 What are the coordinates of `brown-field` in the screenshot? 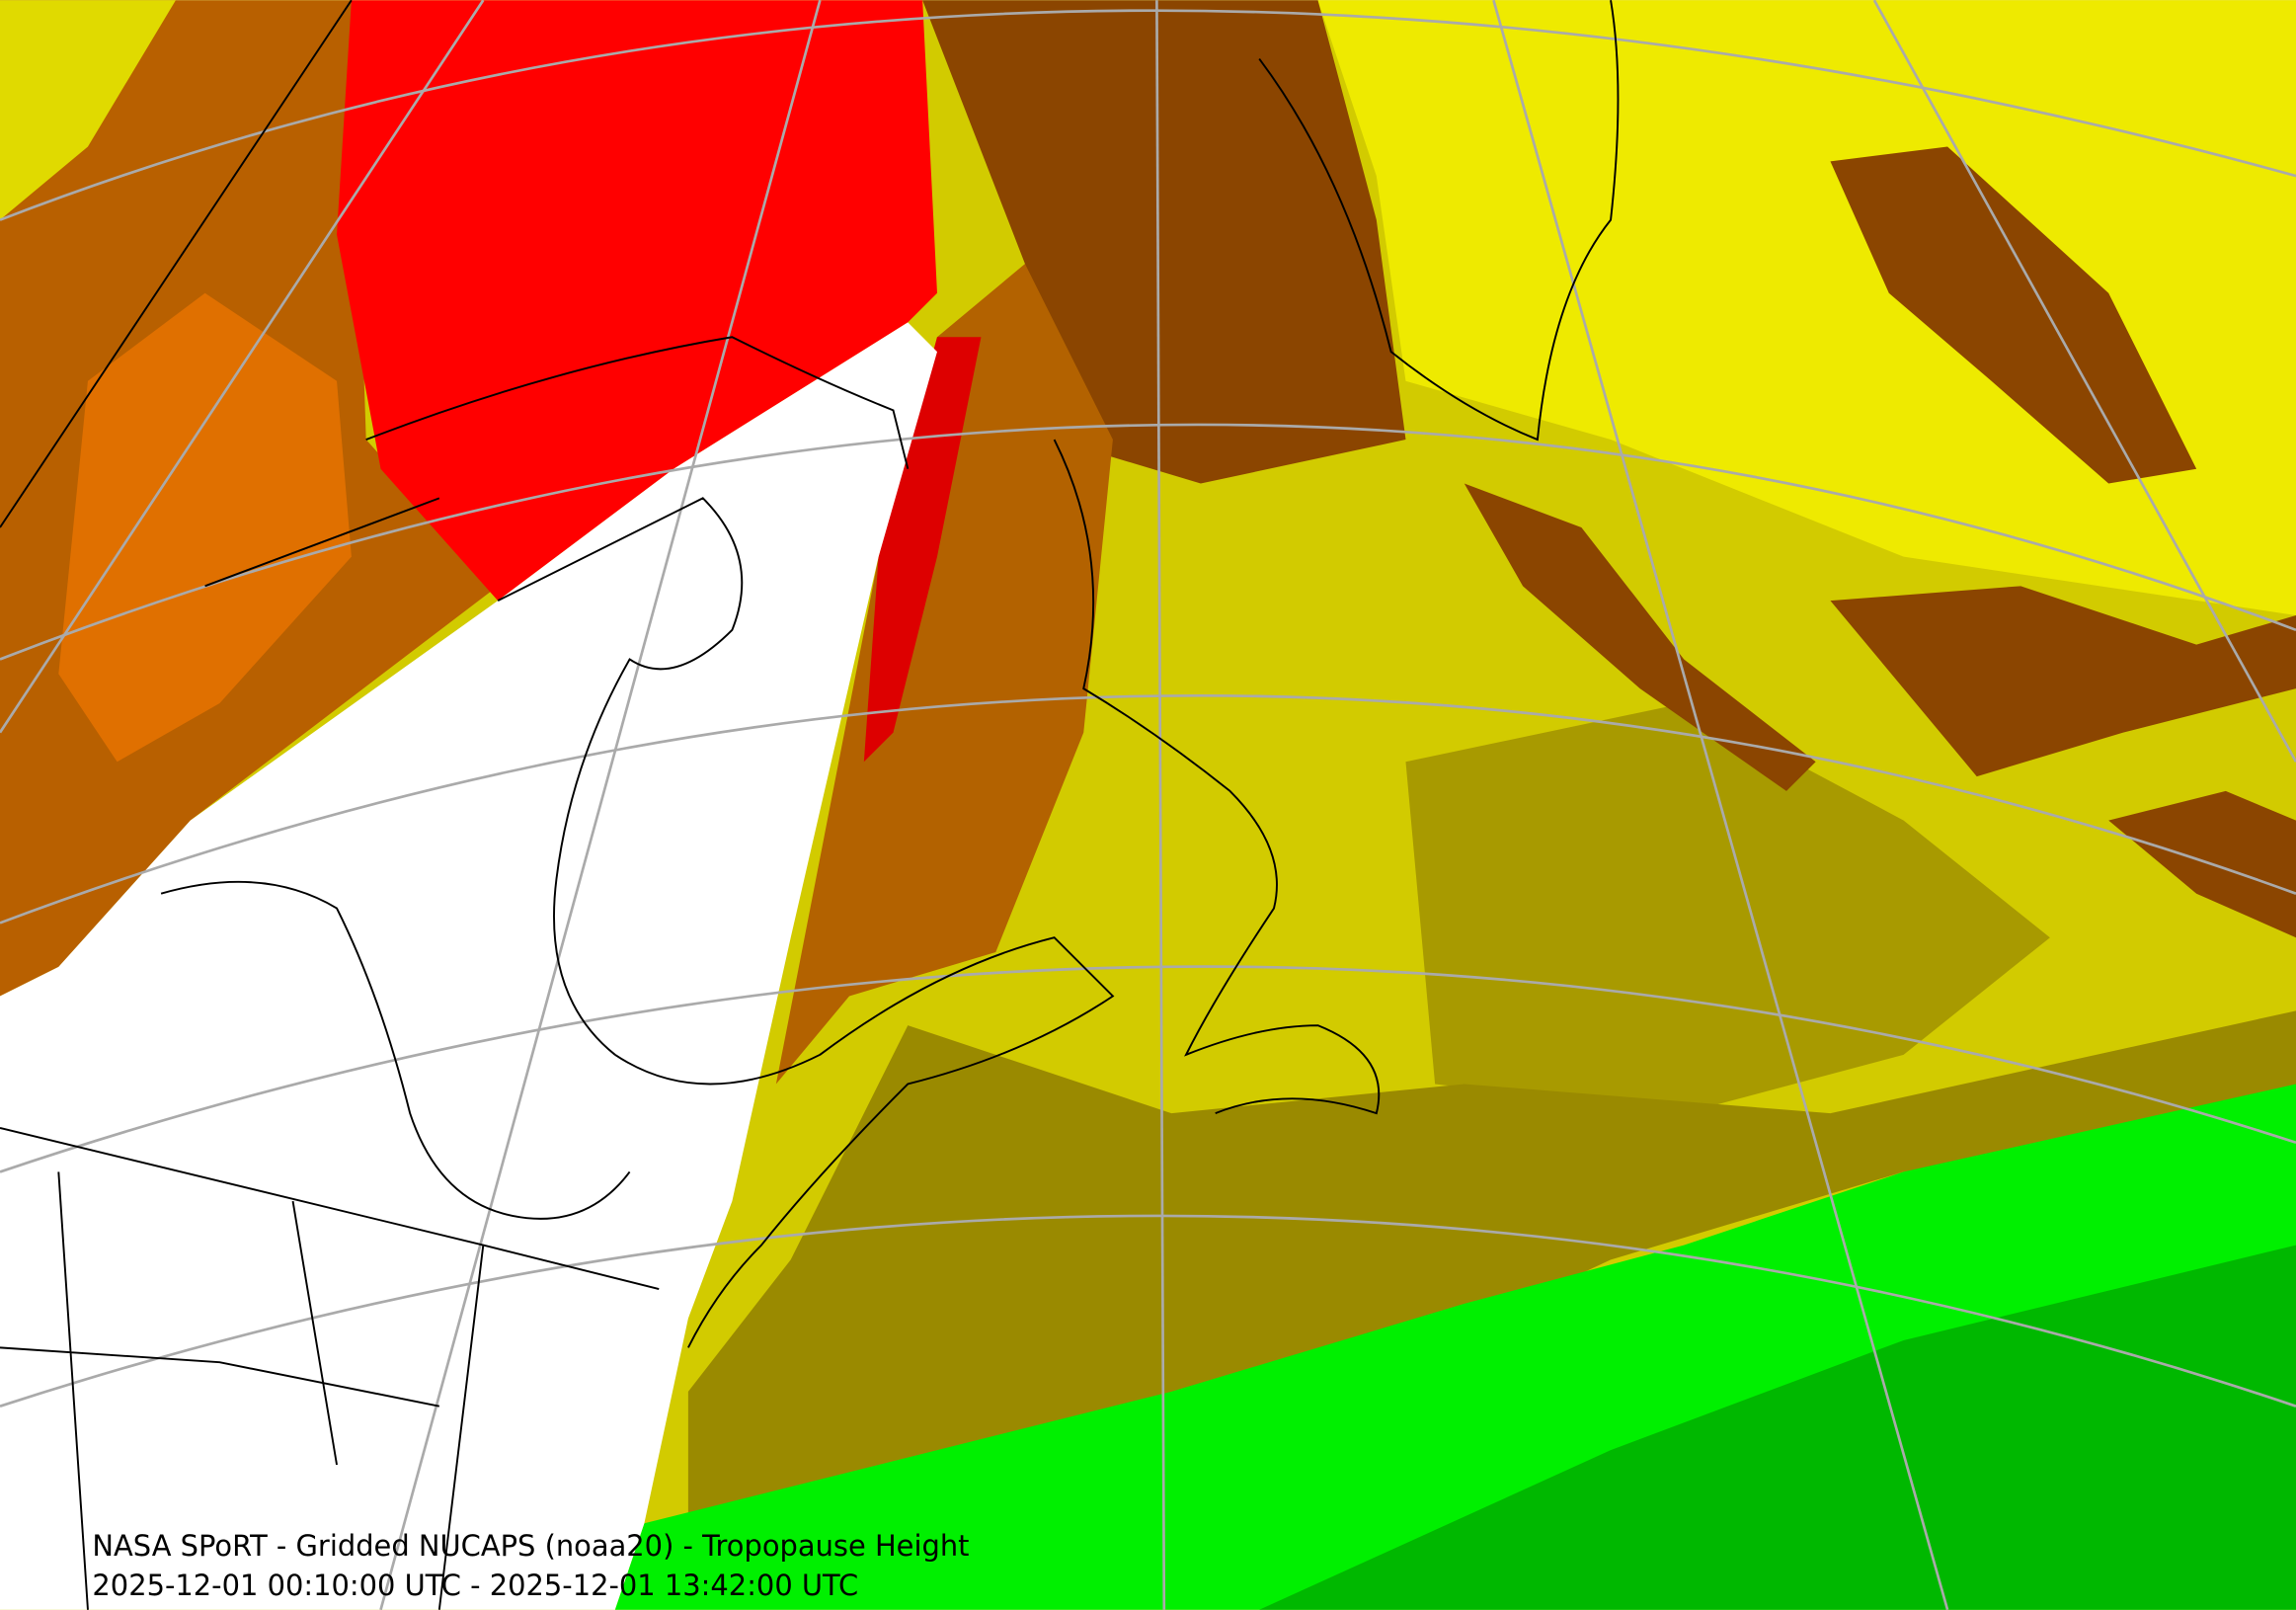 It's located at (944, 674).